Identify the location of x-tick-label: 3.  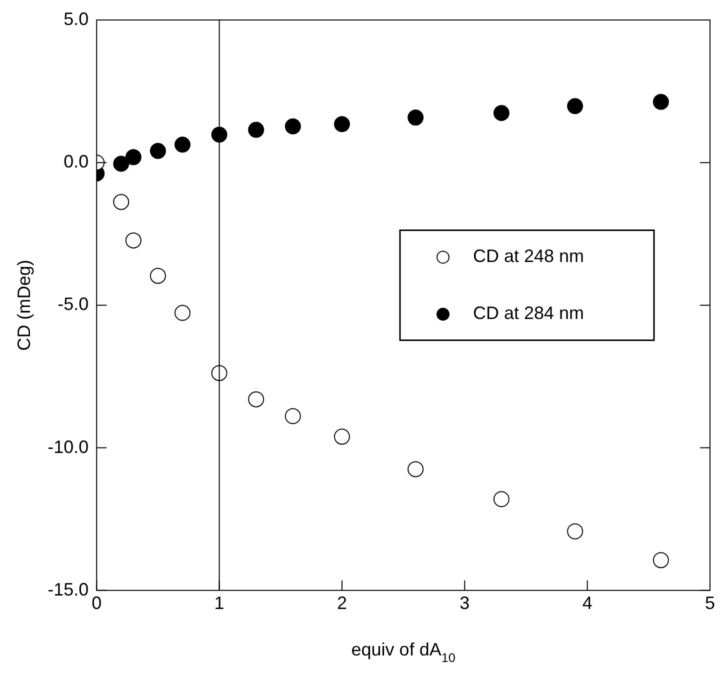
(465, 603).